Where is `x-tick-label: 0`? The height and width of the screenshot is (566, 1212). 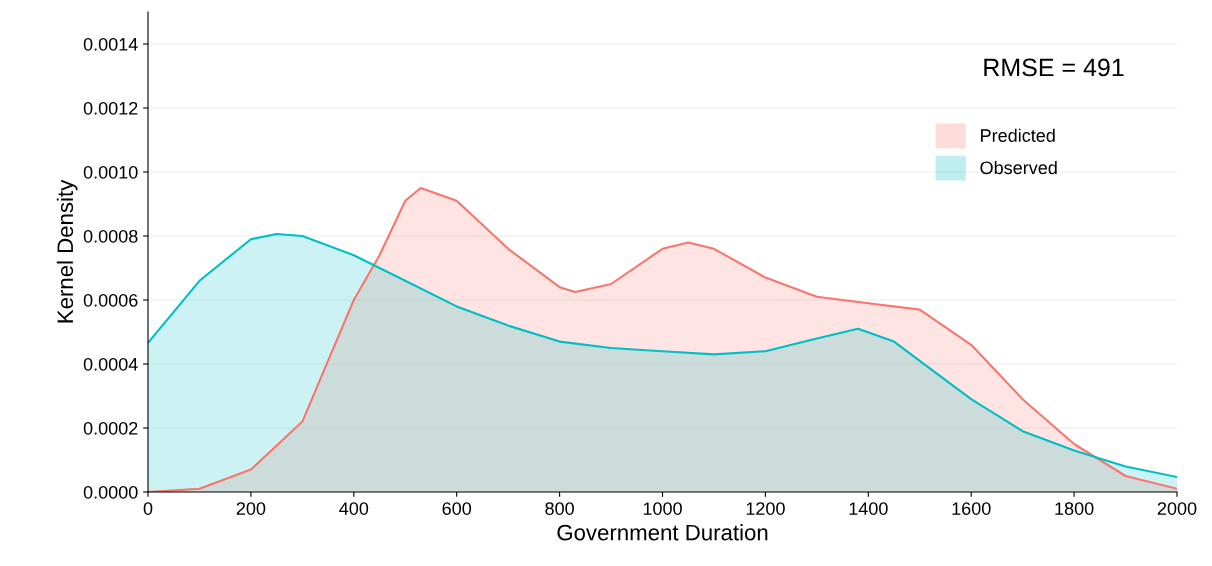 x-tick-label: 0 is located at coordinates (148, 508).